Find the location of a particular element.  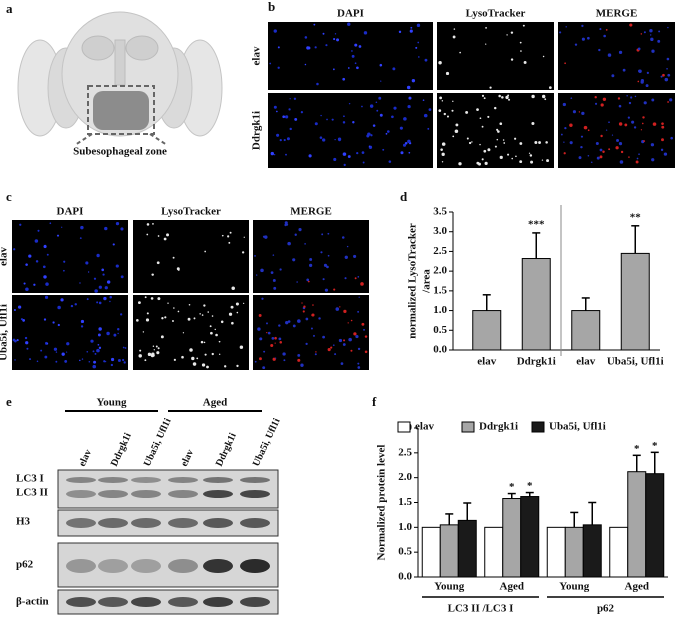

significance: * is located at coordinates (637, 449).